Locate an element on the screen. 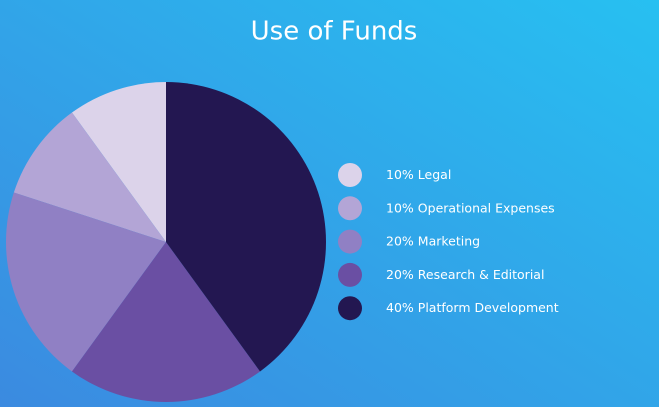  legend-category: Platform Development is located at coordinates (488, 307).